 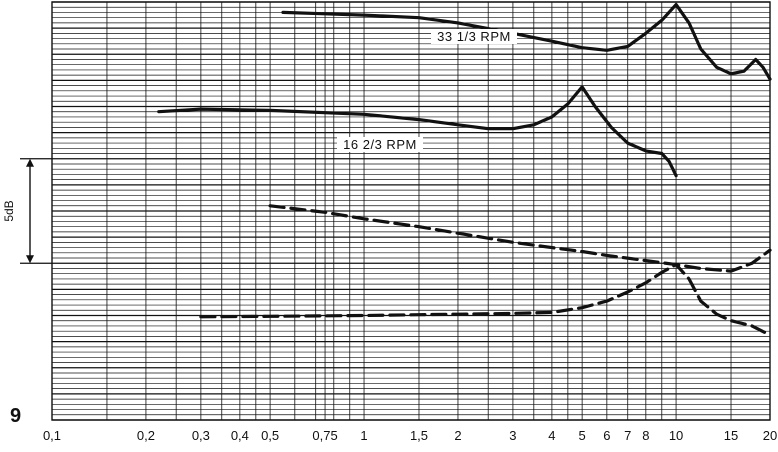 I want to click on x-tick-label: 0,1, so click(x=52, y=435).